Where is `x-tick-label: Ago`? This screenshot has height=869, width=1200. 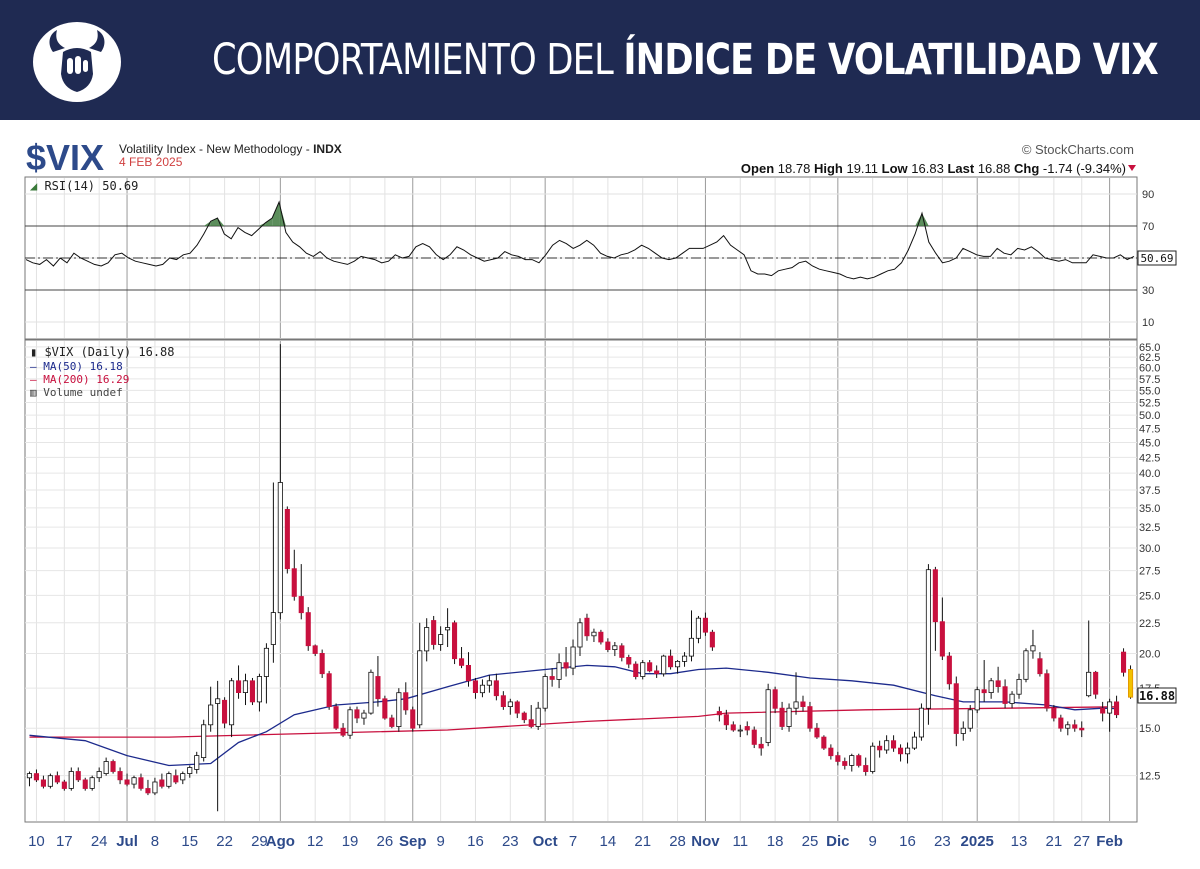
x-tick-label: Ago is located at coordinates (280, 841).